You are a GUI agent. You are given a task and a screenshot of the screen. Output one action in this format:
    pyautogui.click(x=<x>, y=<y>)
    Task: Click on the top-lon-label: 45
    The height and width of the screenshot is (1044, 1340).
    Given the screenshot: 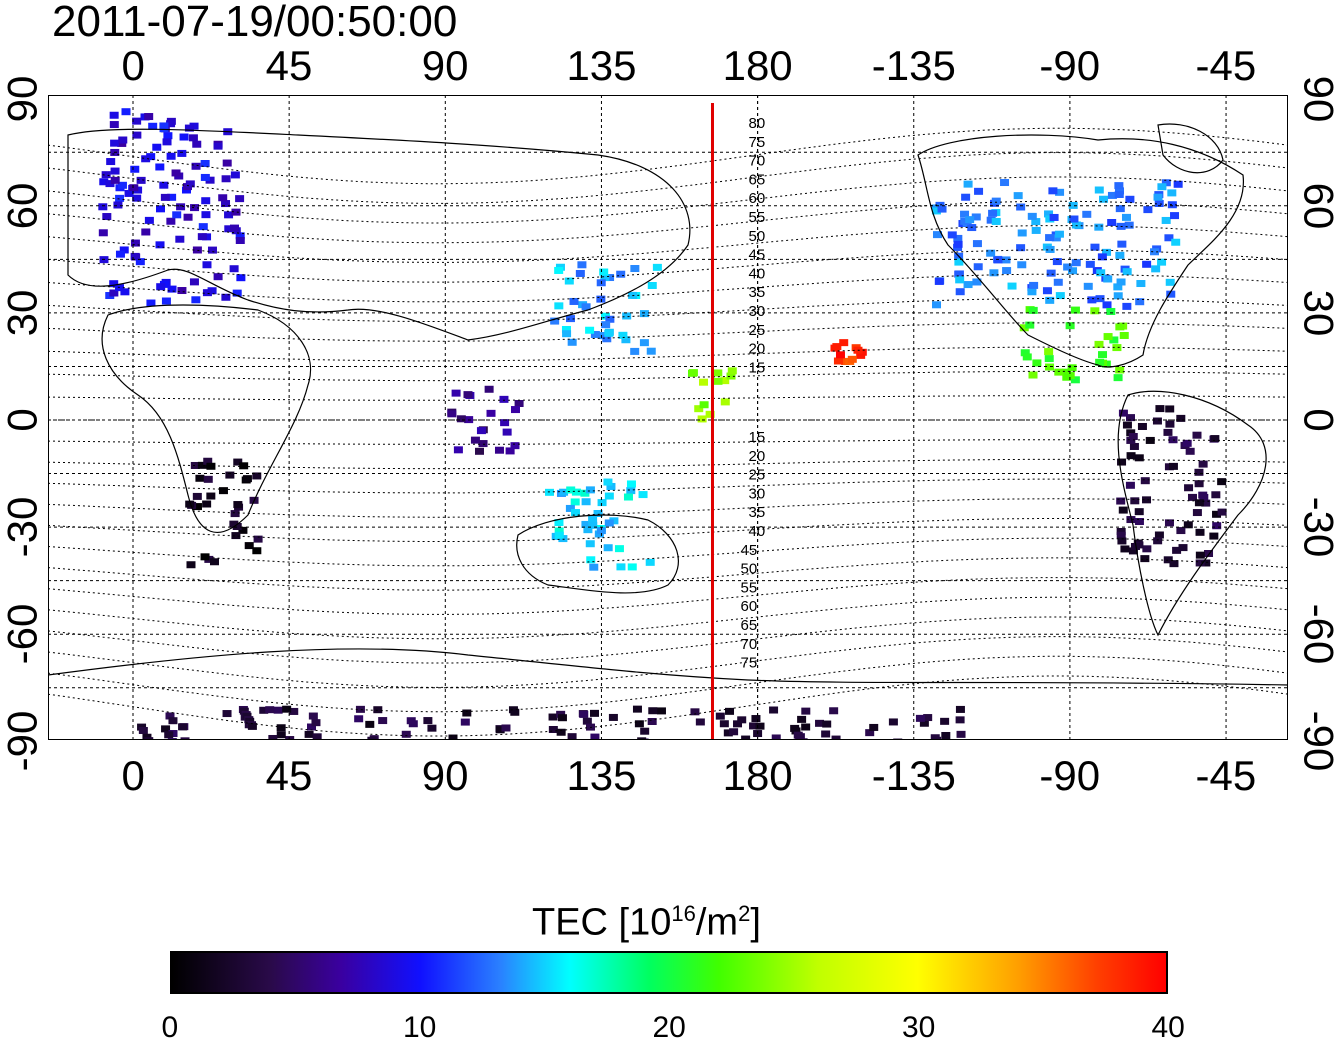 What is the action you would take?
    pyautogui.click(x=289, y=66)
    